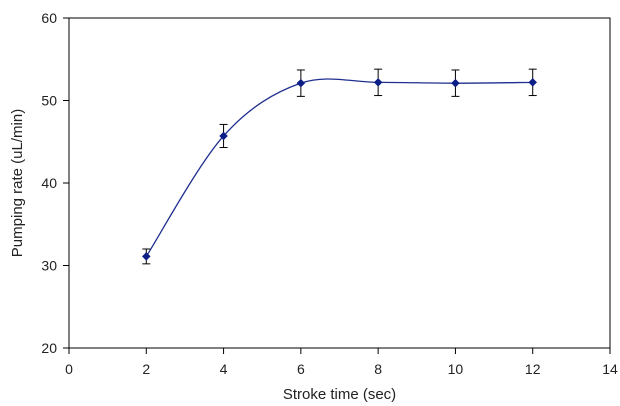 This screenshot has width=620, height=406. Describe the element at coordinates (456, 369) in the screenshot. I see `x-tick-label: 10` at that location.